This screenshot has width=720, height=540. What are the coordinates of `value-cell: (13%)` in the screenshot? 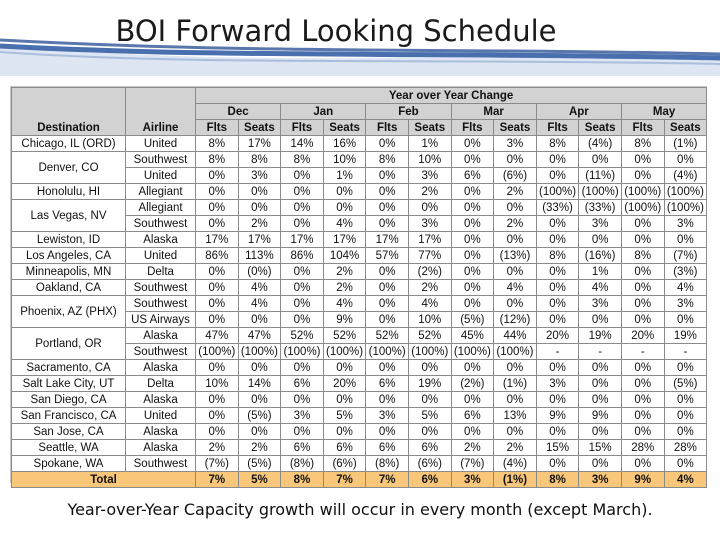 It's located at (515, 255).